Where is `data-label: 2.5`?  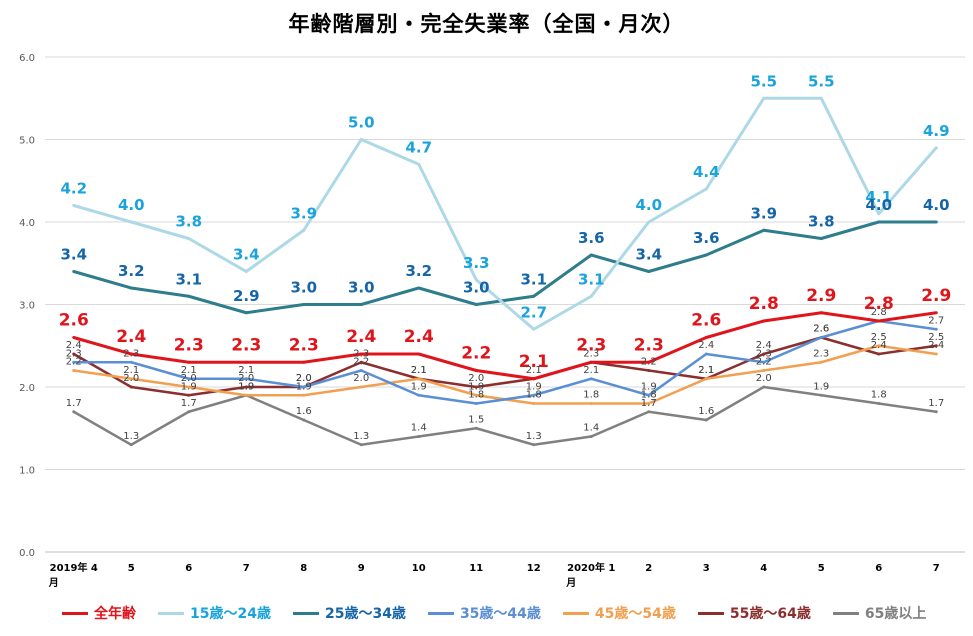 data-label: 2.5 is located at coordinates (936, 337).